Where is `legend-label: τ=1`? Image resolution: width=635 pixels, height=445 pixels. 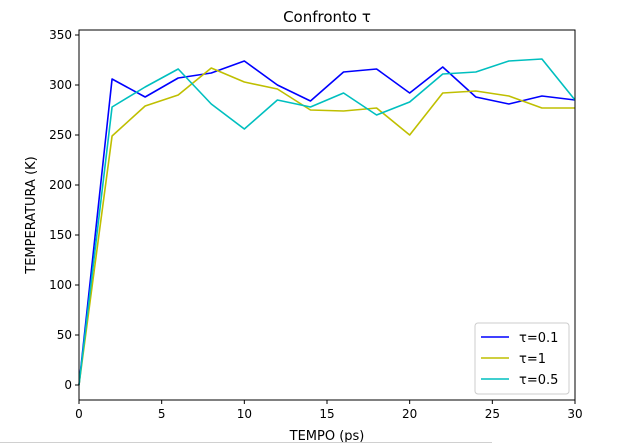
legend-label: τ=1 is located at coordinates (532, 359).